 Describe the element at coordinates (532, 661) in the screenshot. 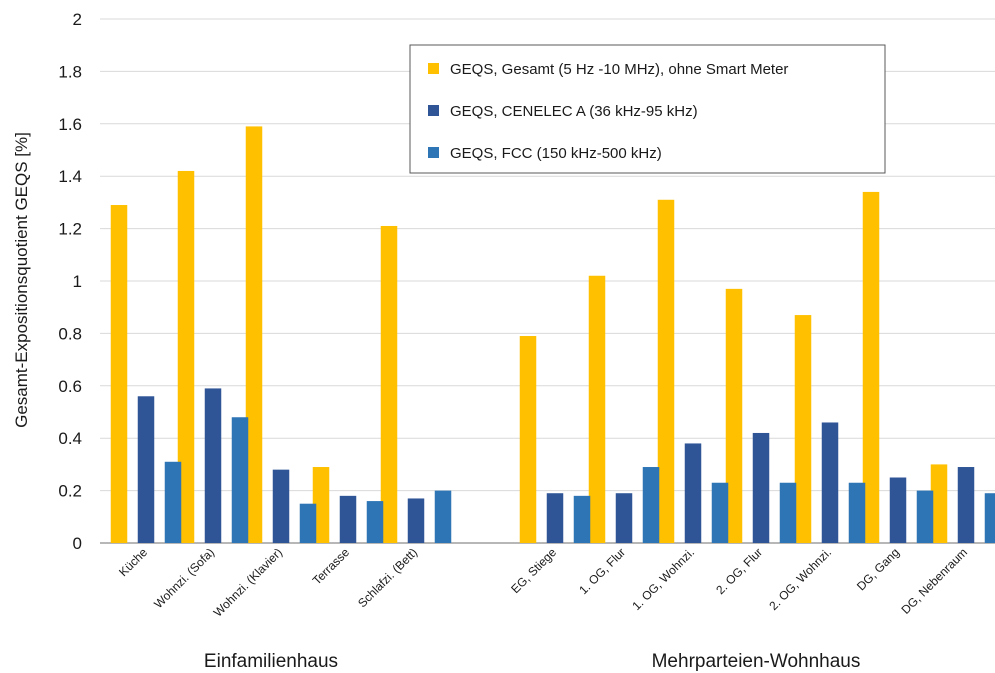

I see `group-labels: Einfamilienhaus Mehrparteien-Wohnhaus` at that location.